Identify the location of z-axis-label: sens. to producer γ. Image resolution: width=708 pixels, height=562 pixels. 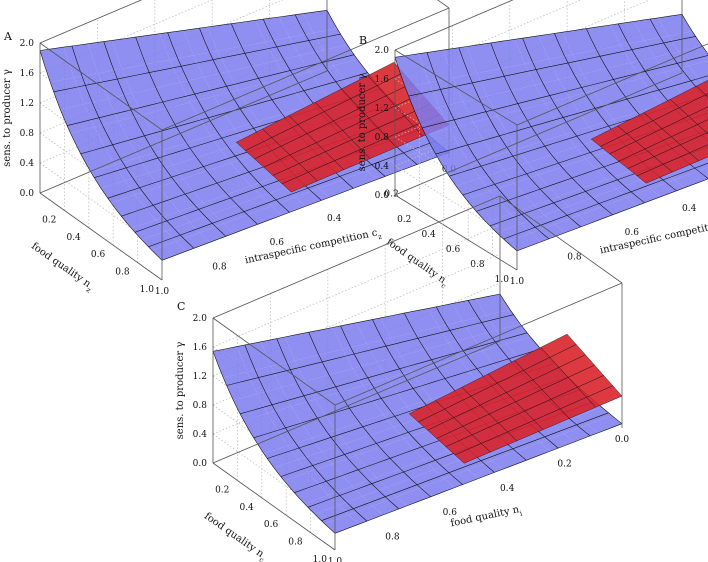
(7, 118).